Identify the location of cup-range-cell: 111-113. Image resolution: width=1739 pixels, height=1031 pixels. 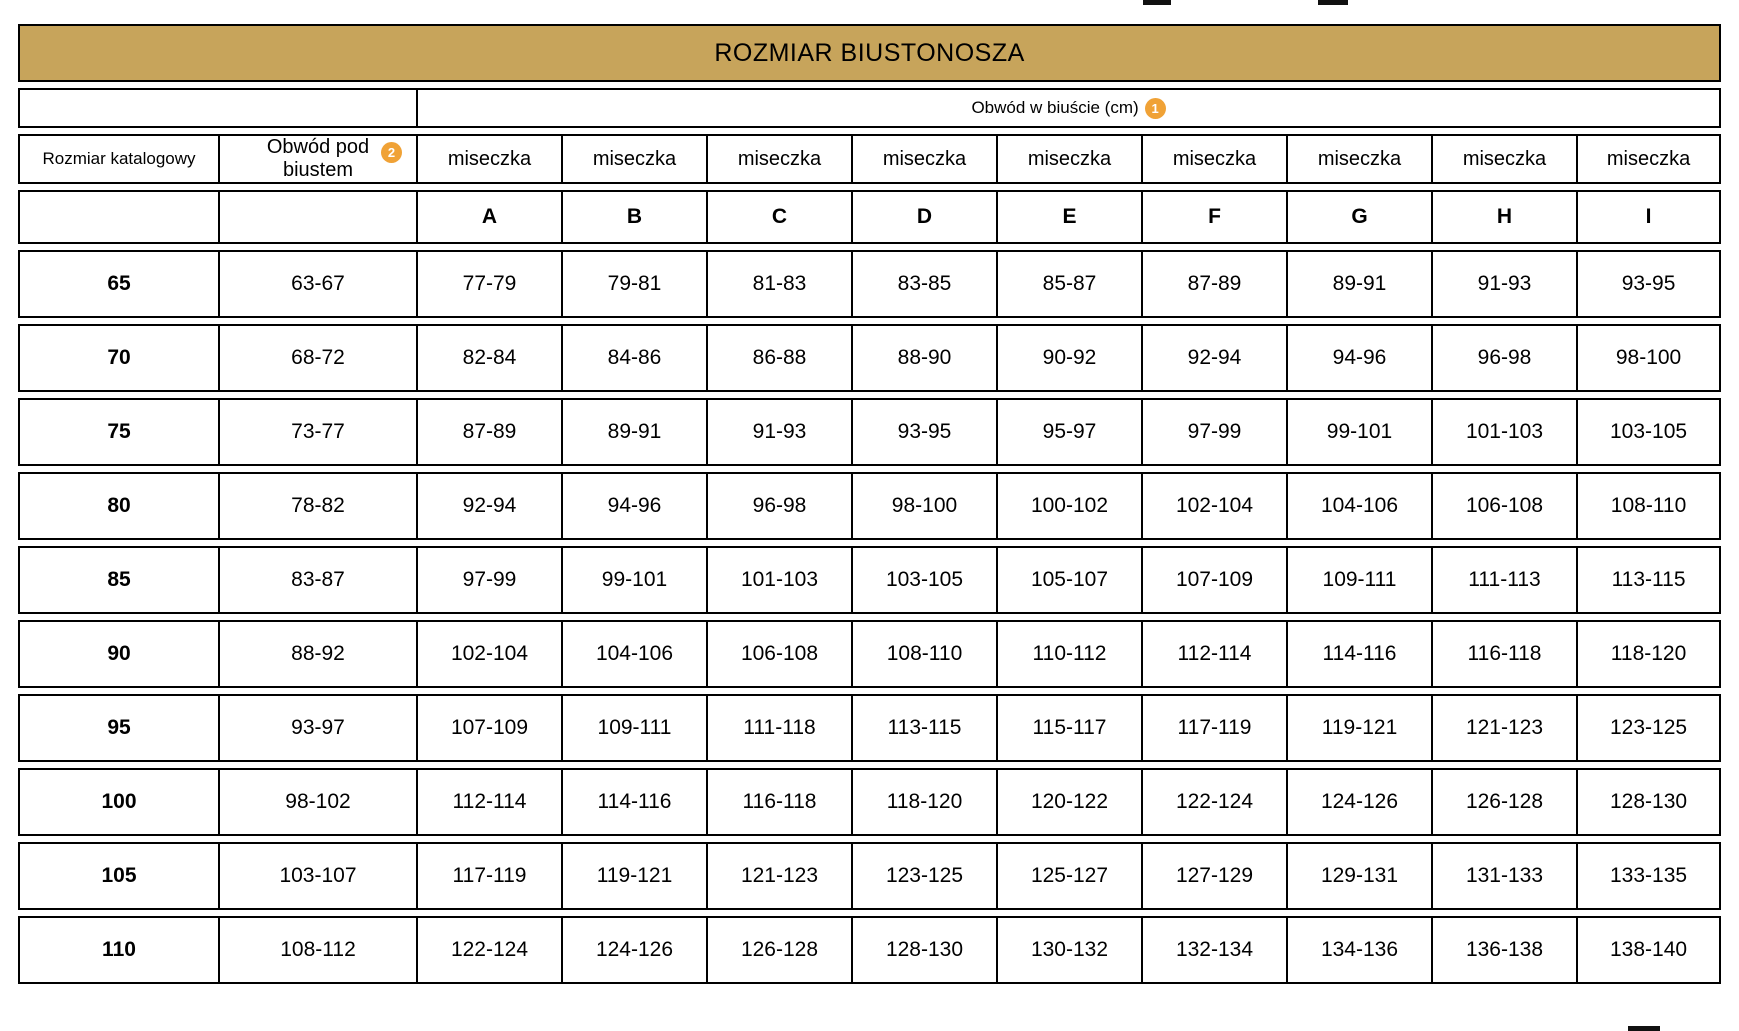
(1503, 580).